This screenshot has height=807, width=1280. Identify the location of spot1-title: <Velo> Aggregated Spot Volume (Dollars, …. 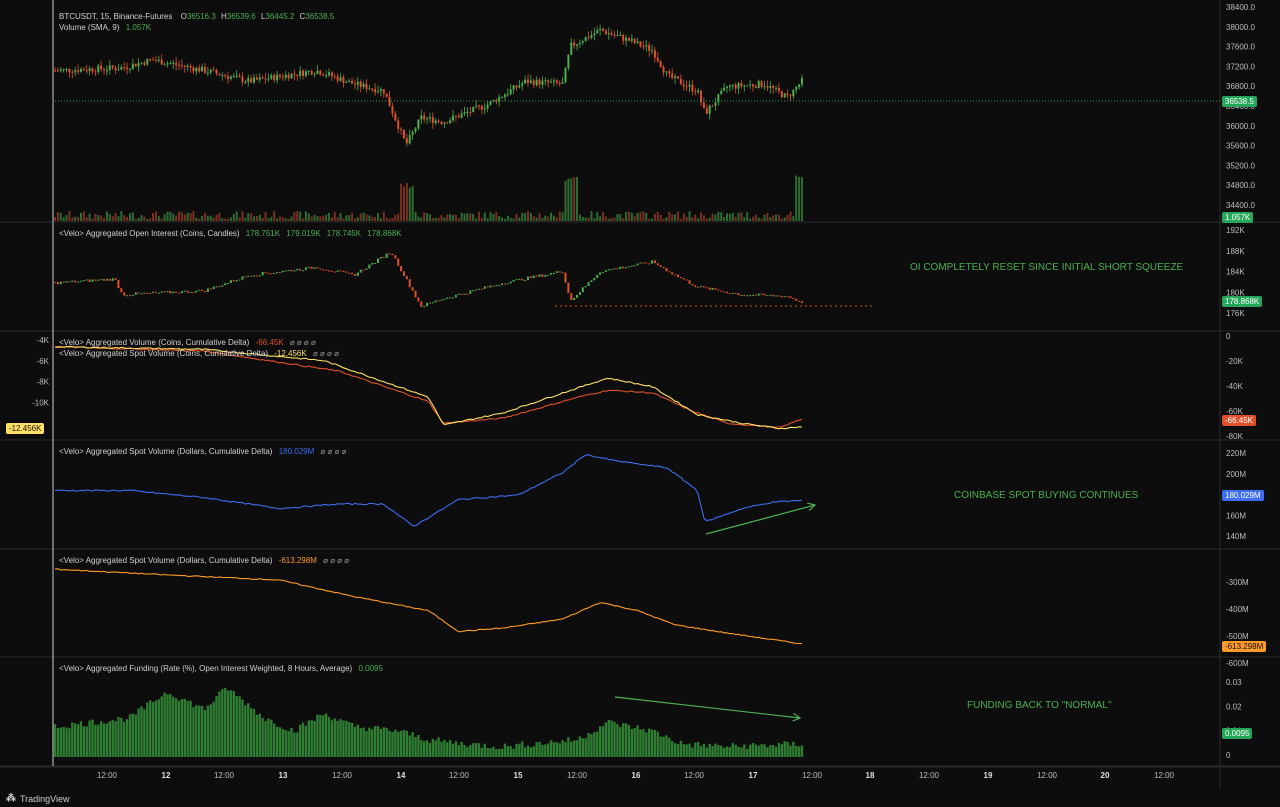
(166, 451).